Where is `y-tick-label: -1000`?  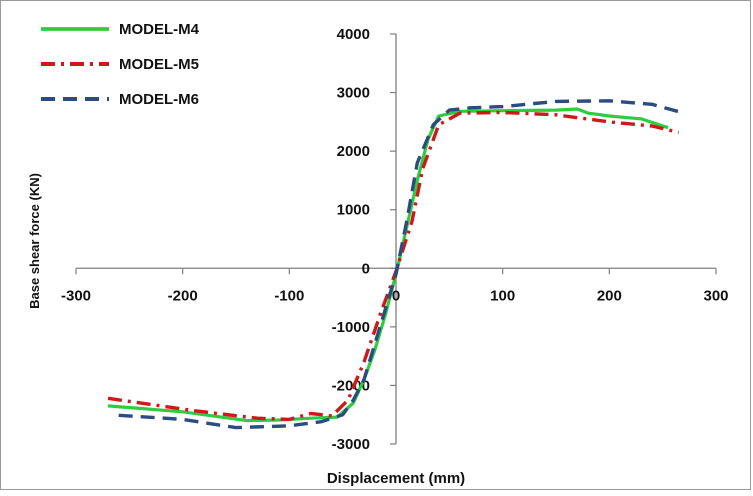
y-tick-label: -1000 is located at coordinates (351, 327).